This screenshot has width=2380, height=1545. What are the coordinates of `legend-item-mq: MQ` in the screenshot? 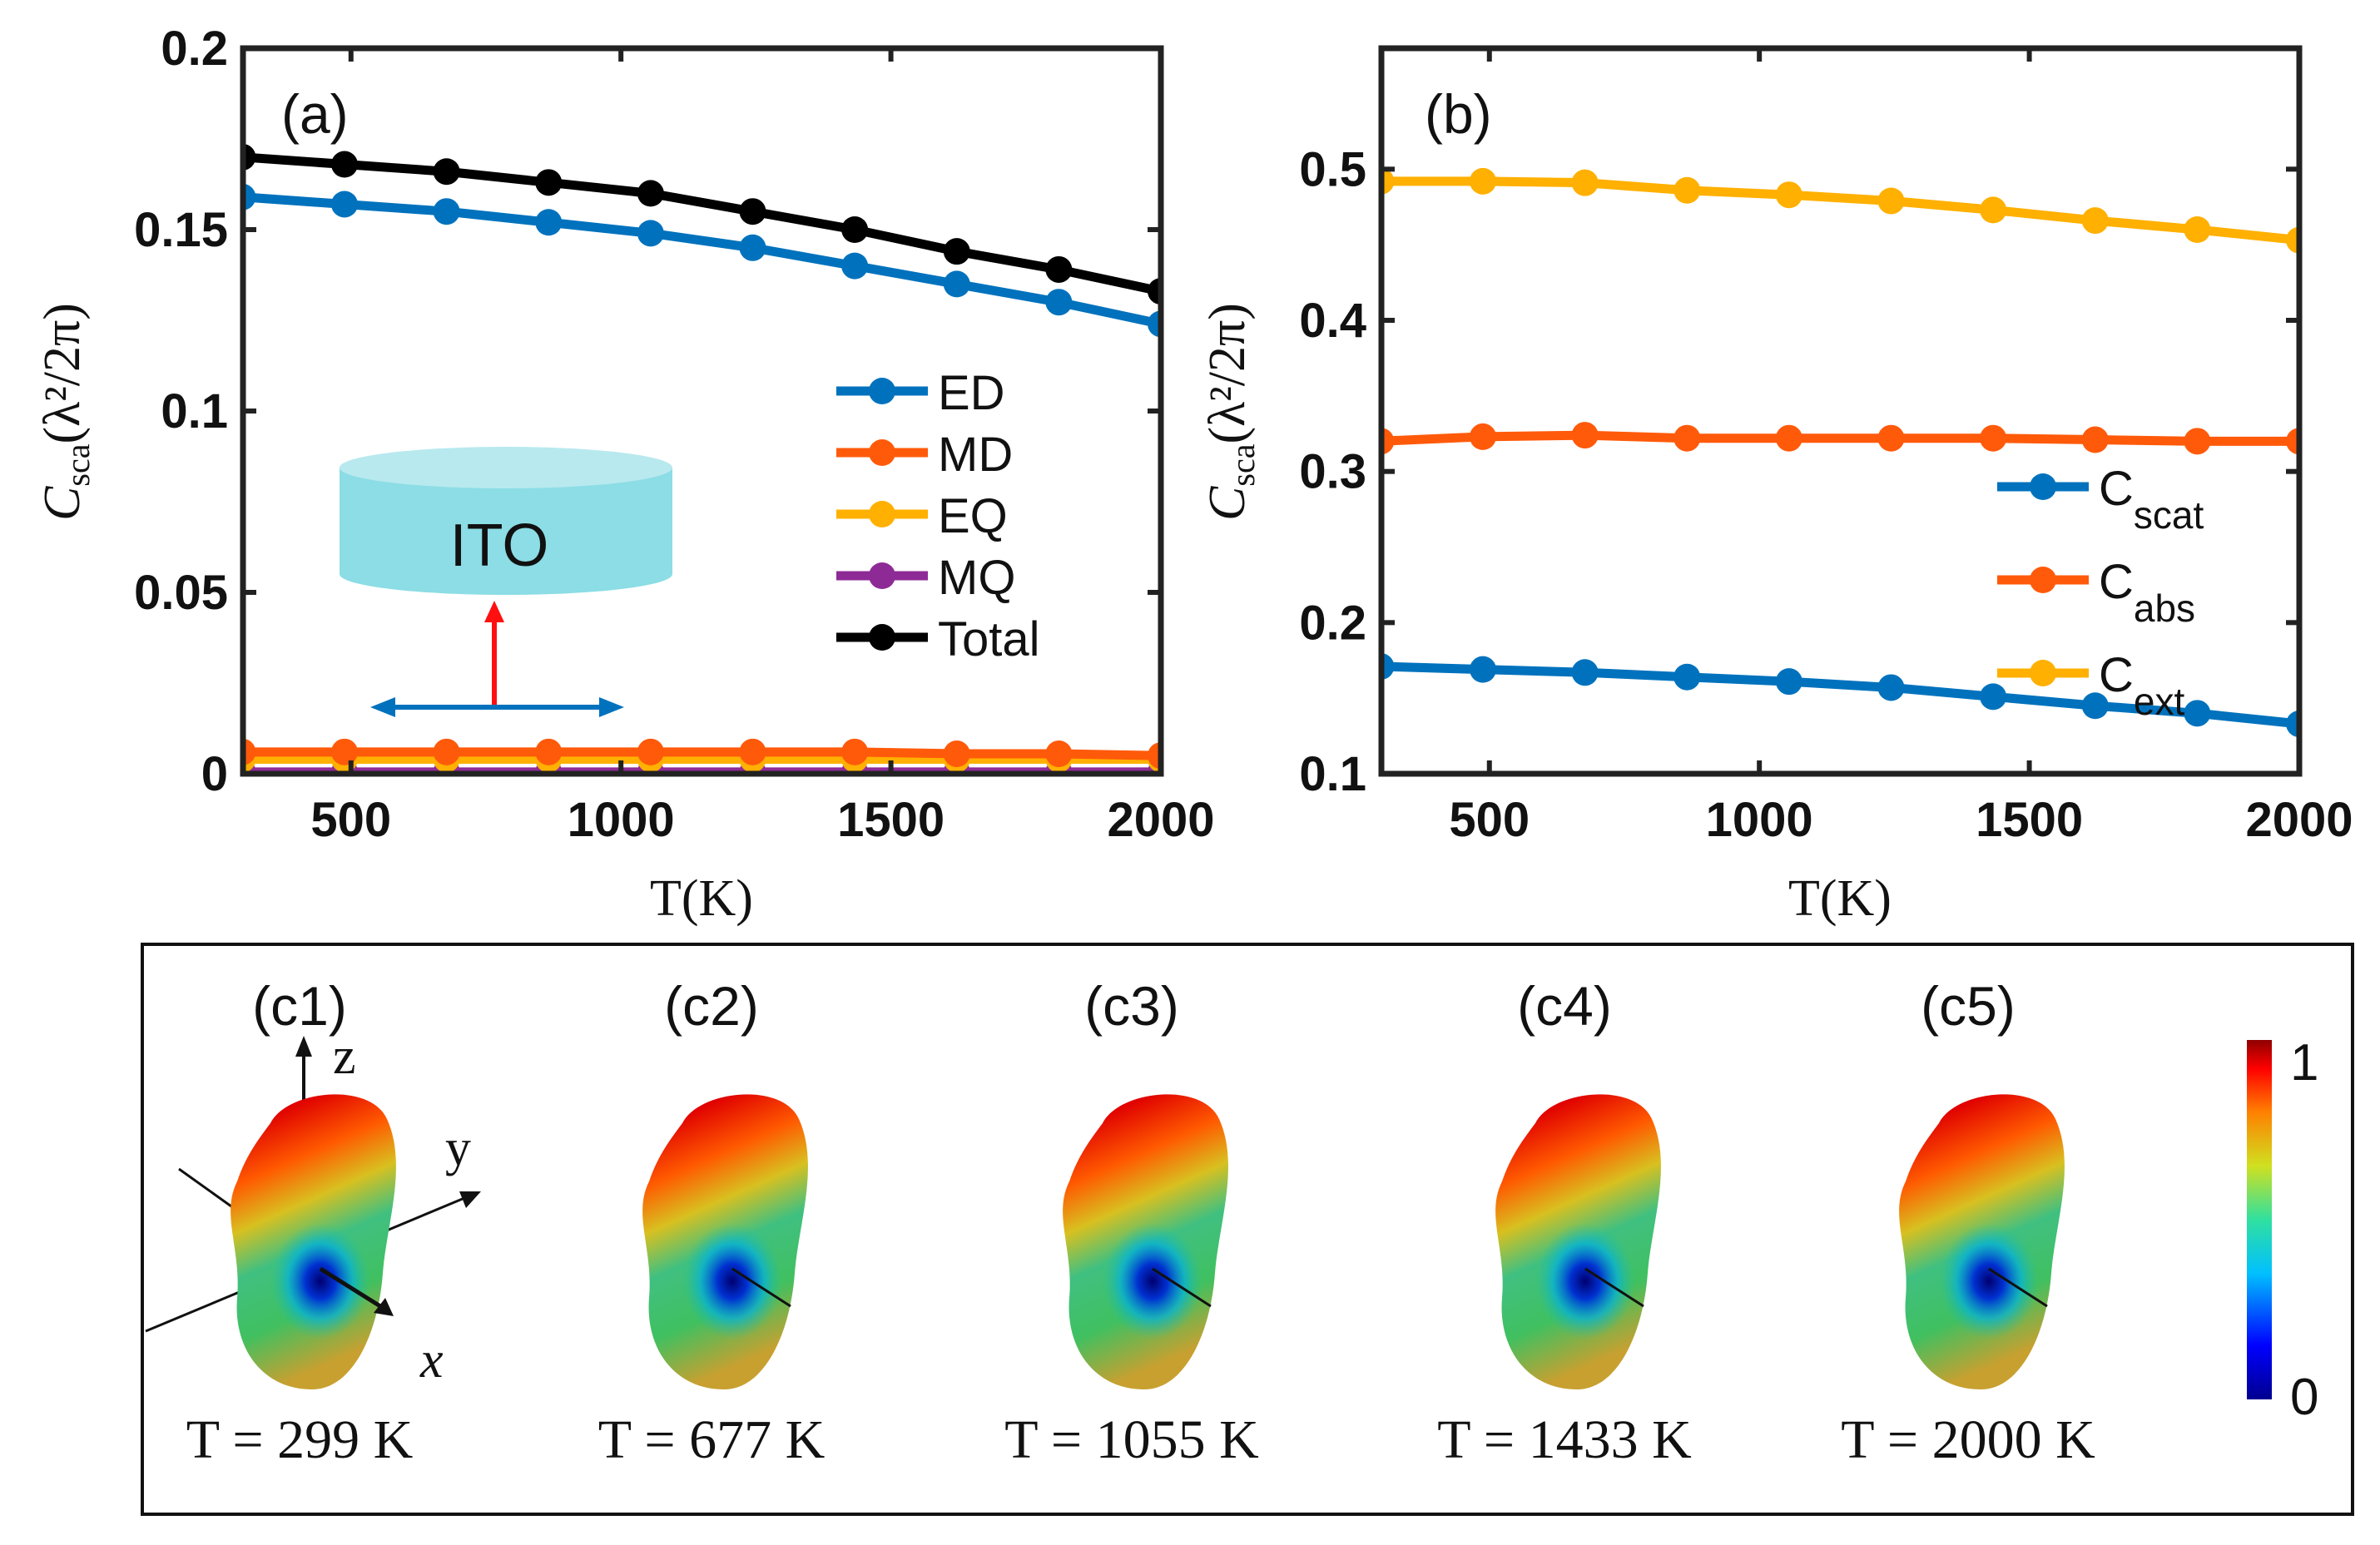 It's located at (925, 578).